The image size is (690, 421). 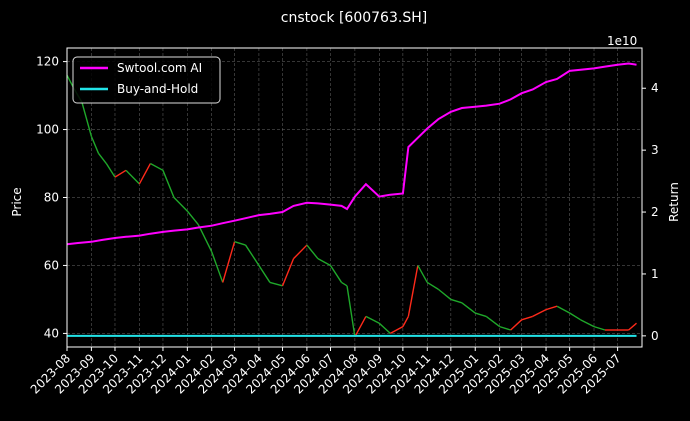 What do you see at coordinates (655, 88) in the screenshot?
I see `y2-tick-label: 4` at bounding box center [655, 88].